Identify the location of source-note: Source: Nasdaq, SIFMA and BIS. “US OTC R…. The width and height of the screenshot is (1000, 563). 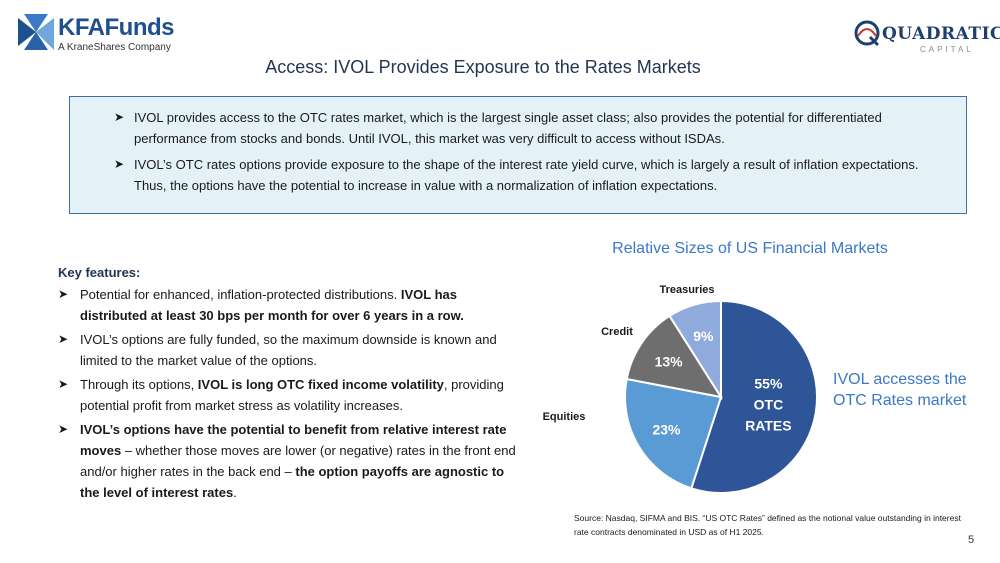
(767, 525).